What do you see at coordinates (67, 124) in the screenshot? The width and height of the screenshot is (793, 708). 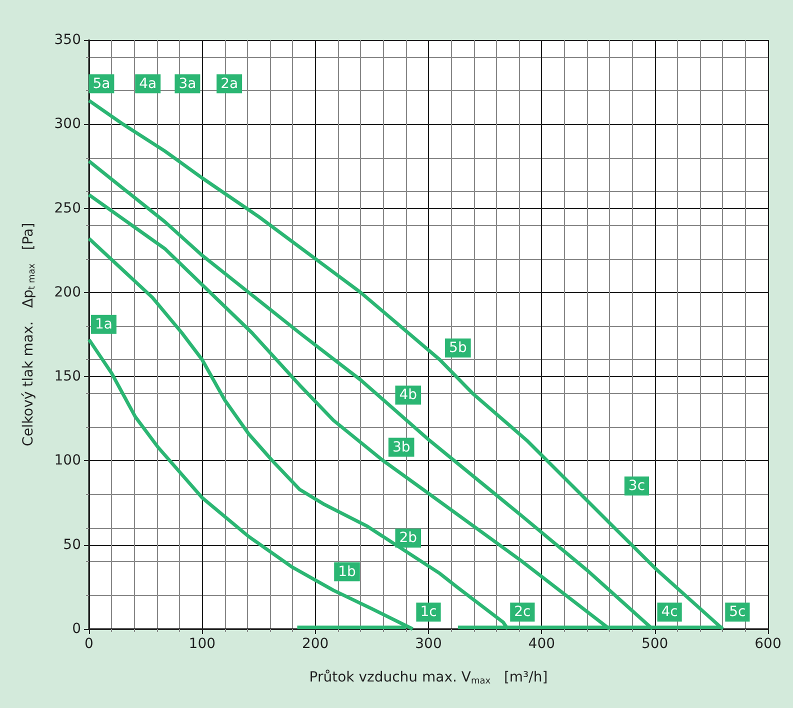 I see `y-tick-label: 300` at bounding box center [67, 124].